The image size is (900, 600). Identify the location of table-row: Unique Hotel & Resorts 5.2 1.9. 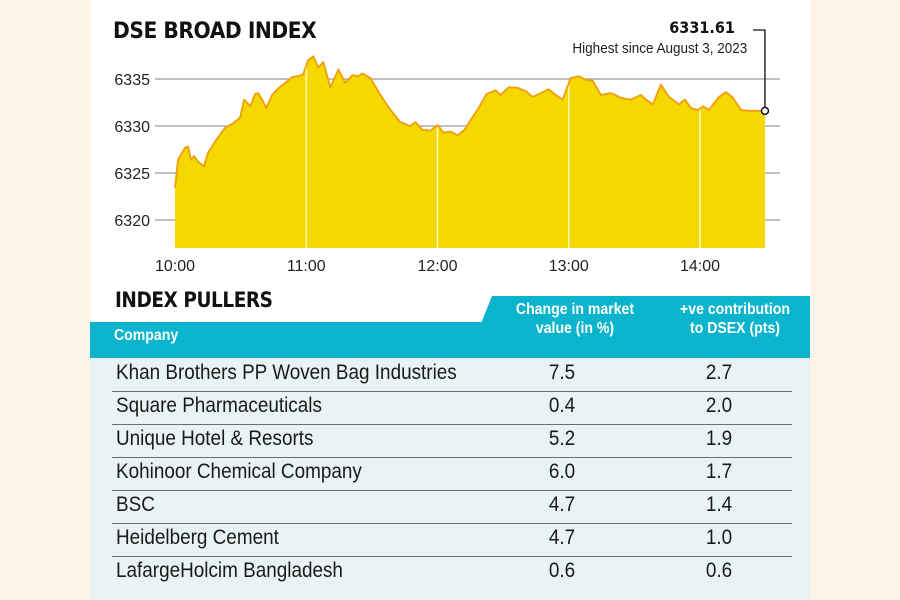
(452, 441).